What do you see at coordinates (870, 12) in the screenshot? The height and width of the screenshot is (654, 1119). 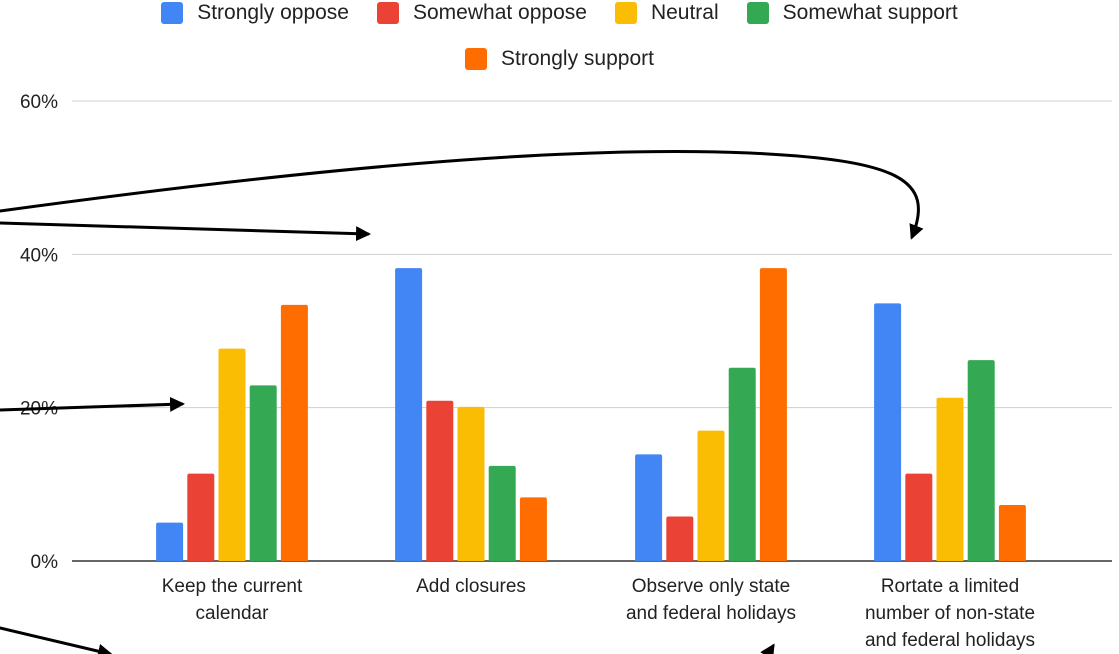 I see `legend-label: Somewhat support` at bounding box center [870, 12].